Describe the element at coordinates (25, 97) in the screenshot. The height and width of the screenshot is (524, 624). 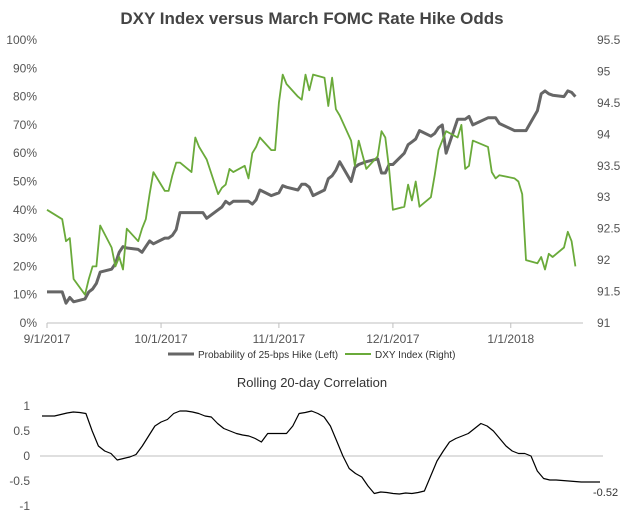
I see `left-tick-label: 80%` at that location.